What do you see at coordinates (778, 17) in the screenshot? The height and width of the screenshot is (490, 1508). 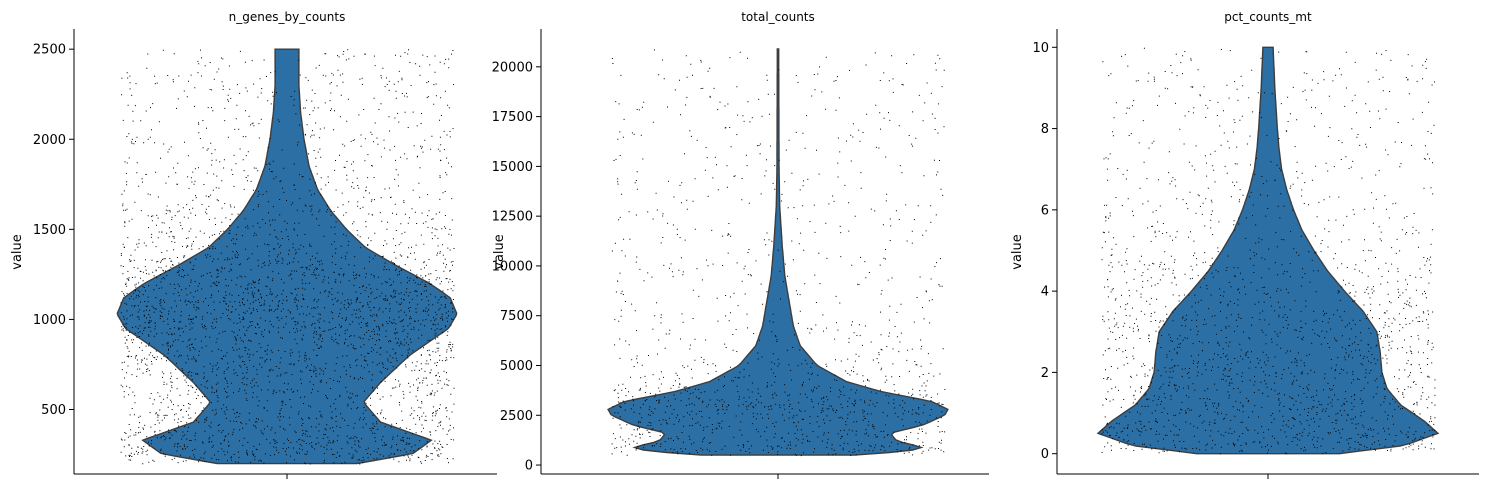 I see `panel-title: total_counts` at bounding box center [778, 17].